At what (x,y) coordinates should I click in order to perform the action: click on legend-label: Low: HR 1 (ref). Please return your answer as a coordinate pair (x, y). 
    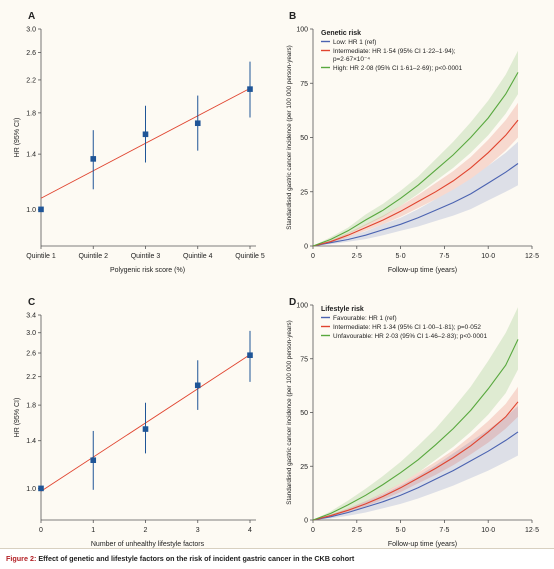
    Looking at the image, I should click on (354, 42).